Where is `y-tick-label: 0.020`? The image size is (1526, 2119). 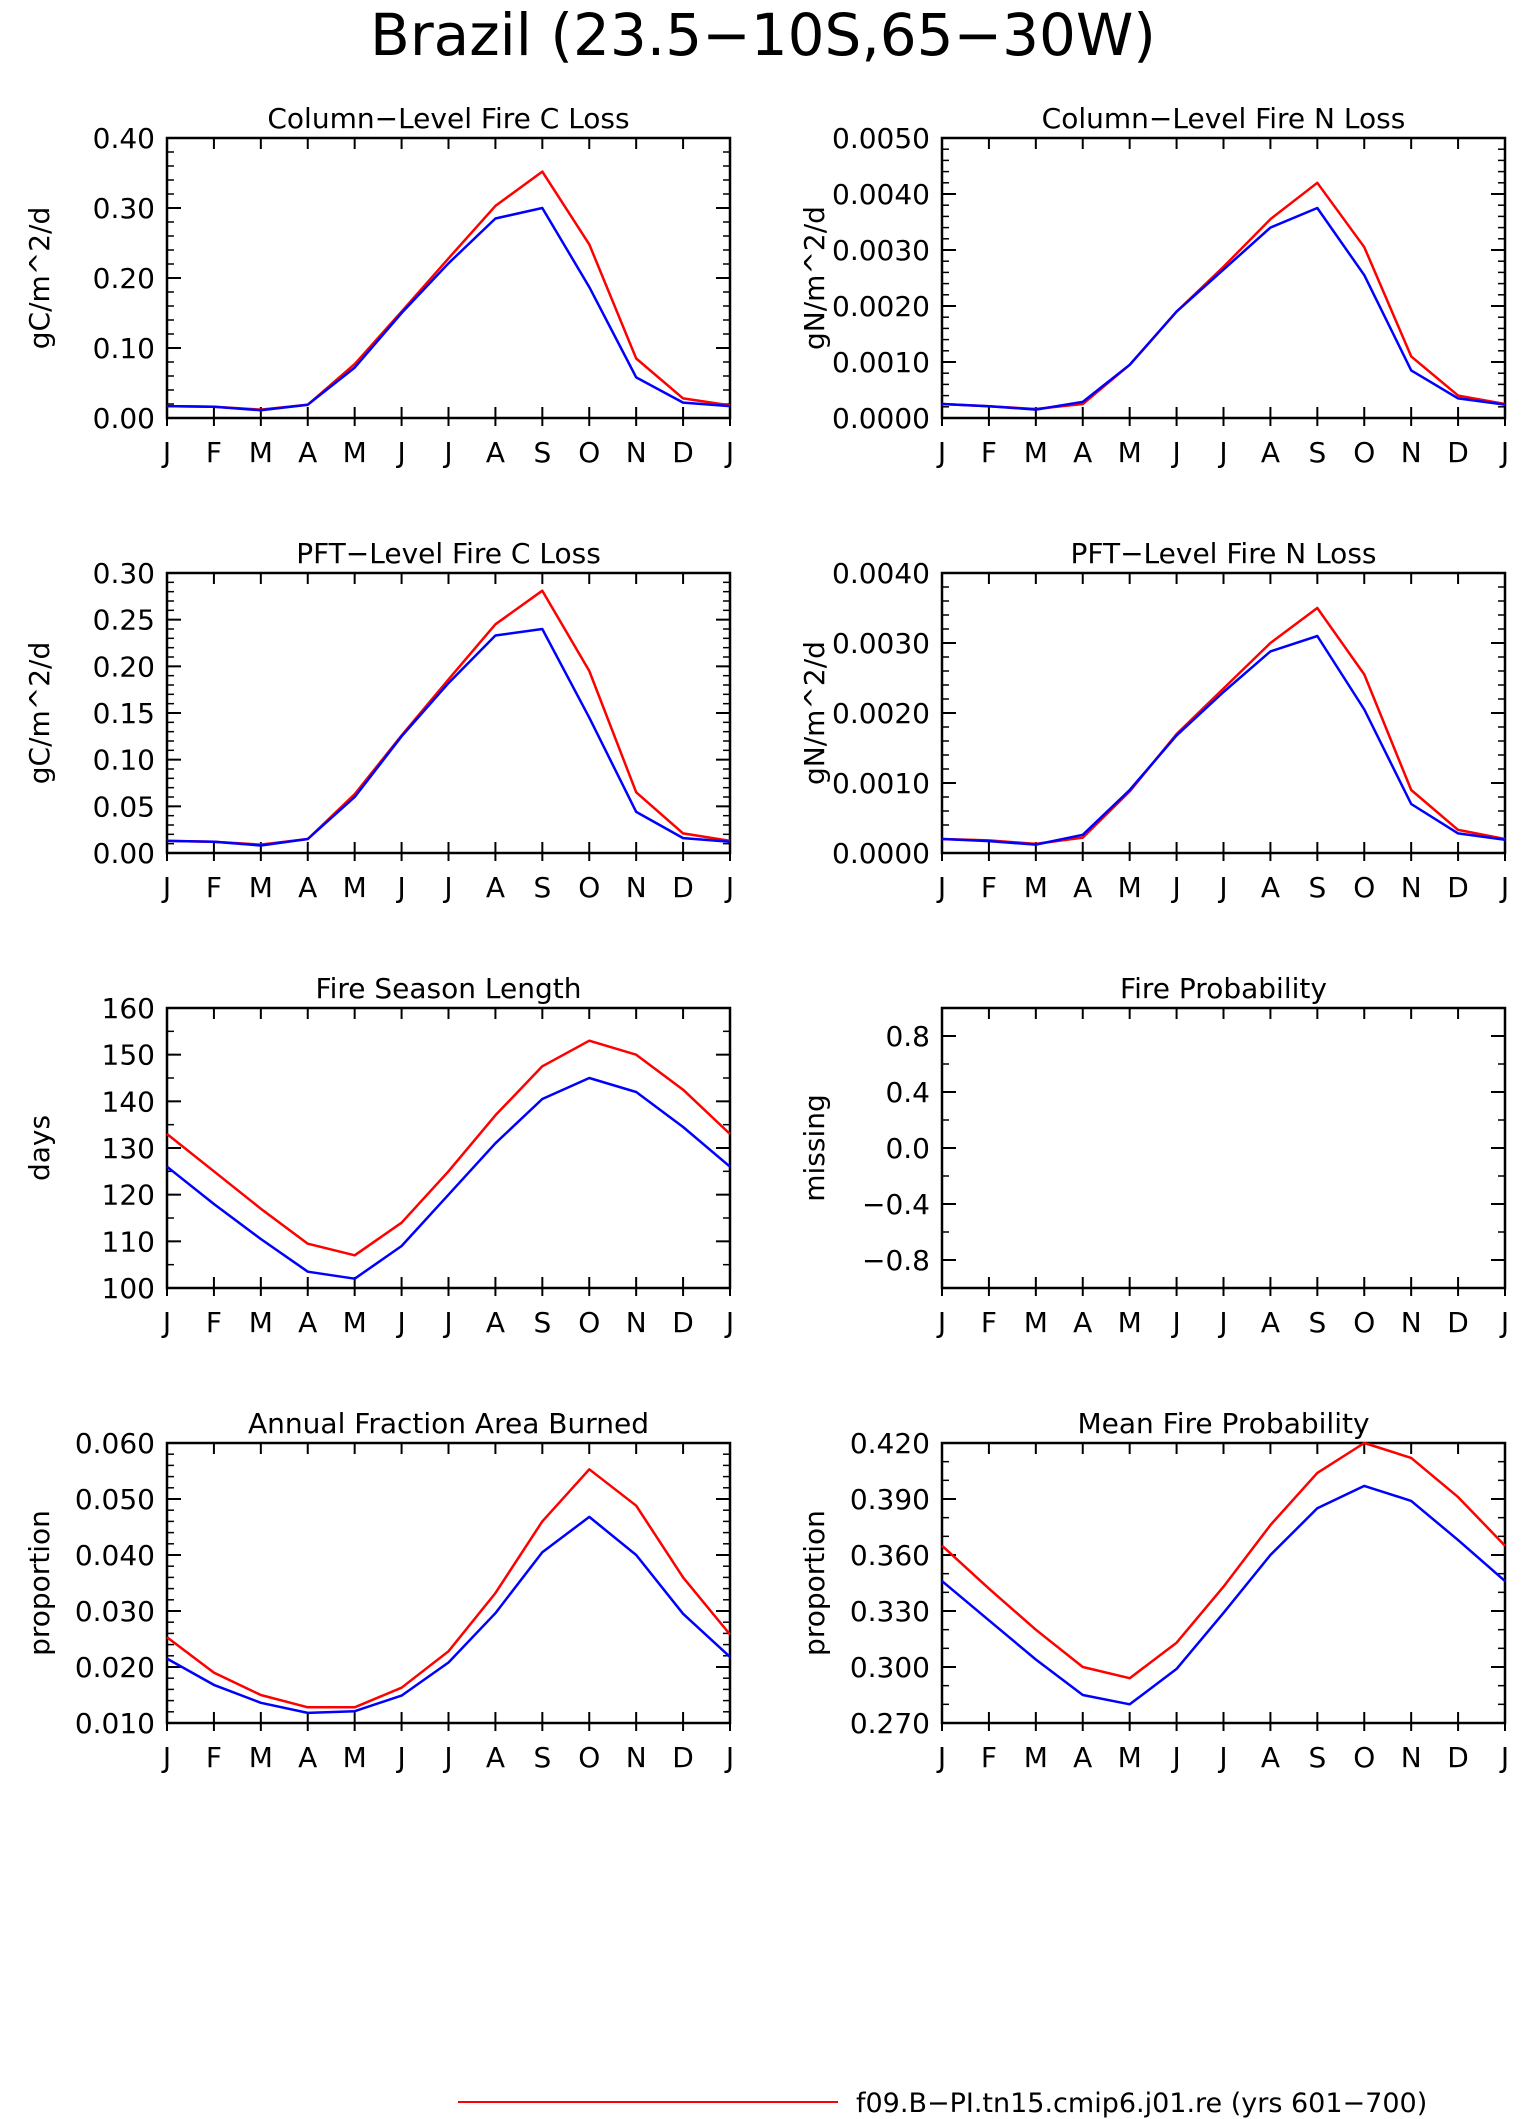
y-tick-label: 0.020 is located at coordinates (115, 1667).